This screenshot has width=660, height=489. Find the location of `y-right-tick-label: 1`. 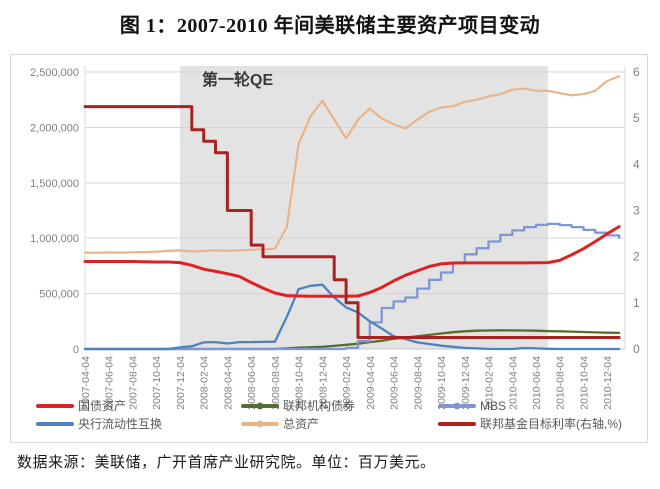

y-right-tick-label: 1 is located at coordinates (636, 303).